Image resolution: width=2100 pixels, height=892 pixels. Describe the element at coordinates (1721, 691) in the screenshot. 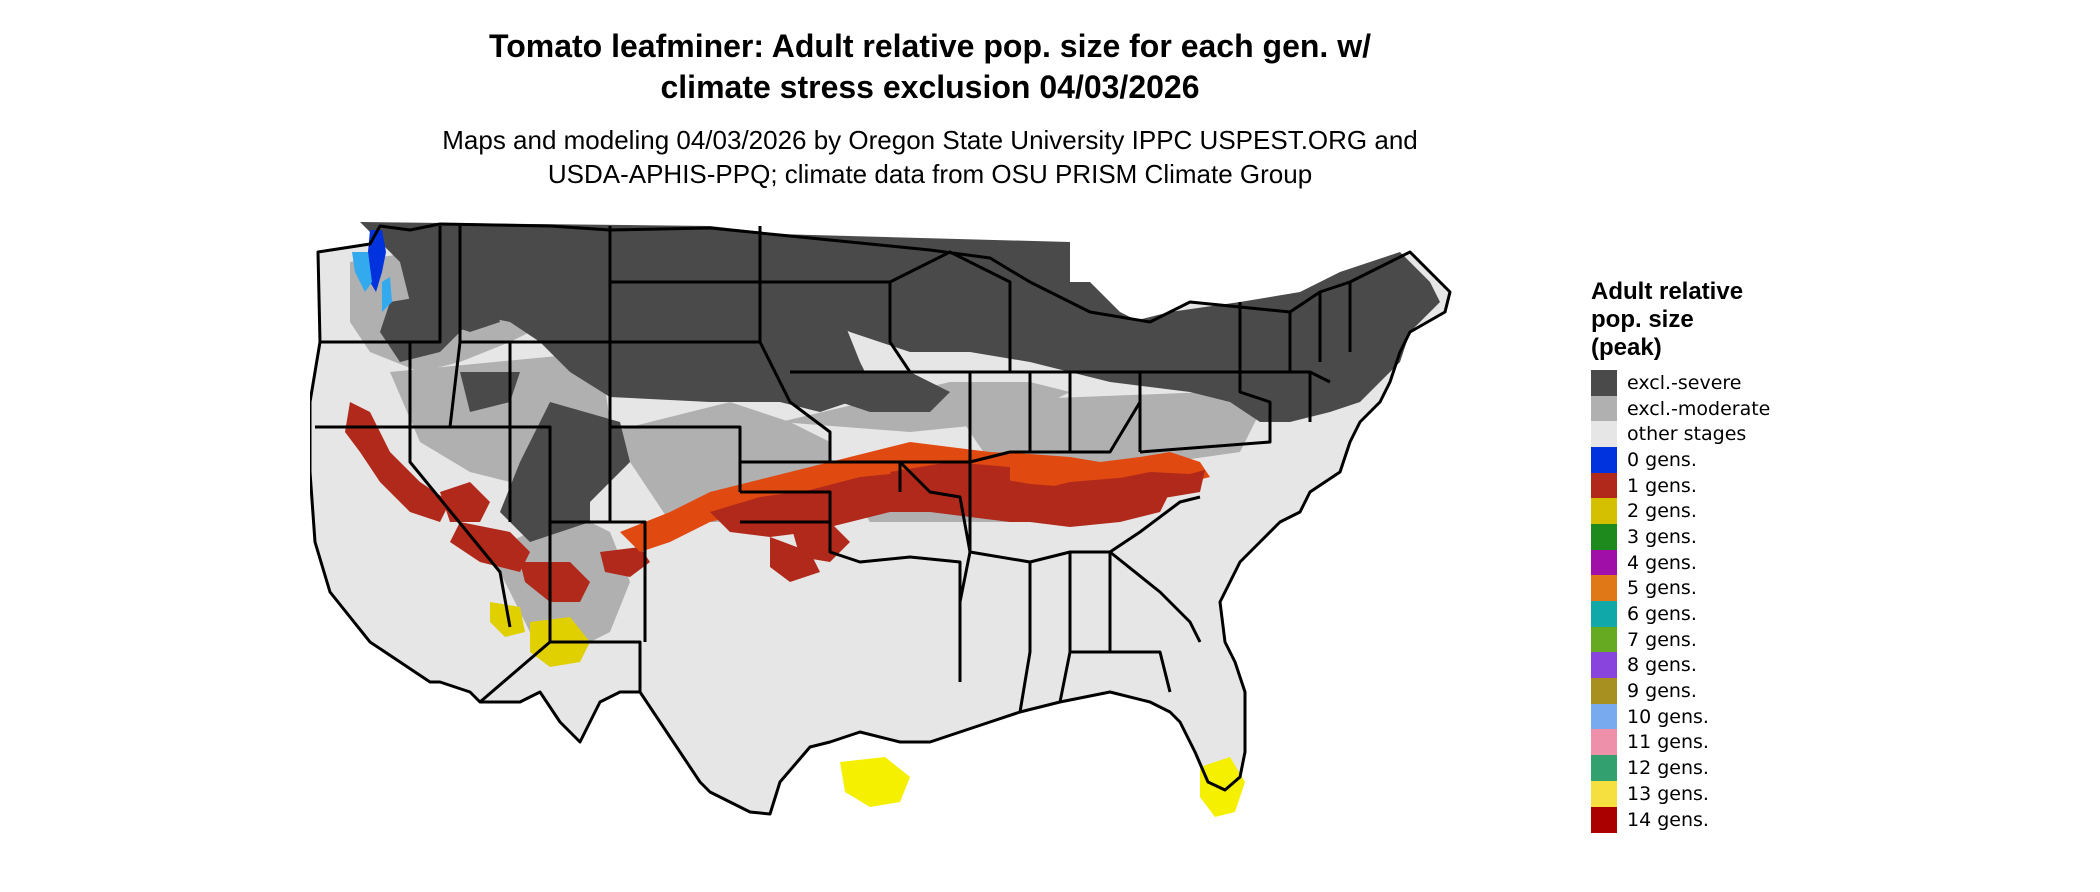

I see `legend-item: 9 gens.` at that location.